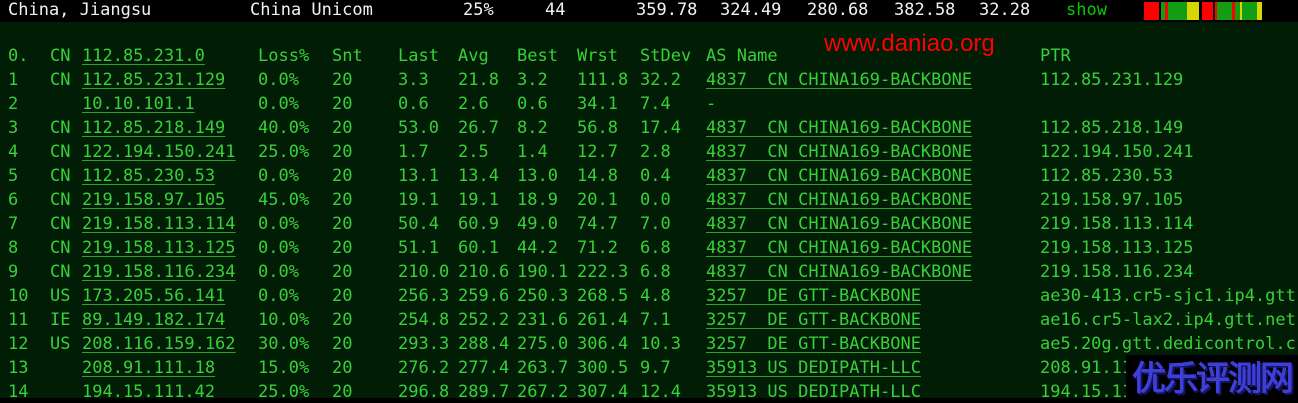 The image size is (1298, 403). Describe the element at coordinates (711, 104) in the screenshot. I see `as-name-link: -` at that location.